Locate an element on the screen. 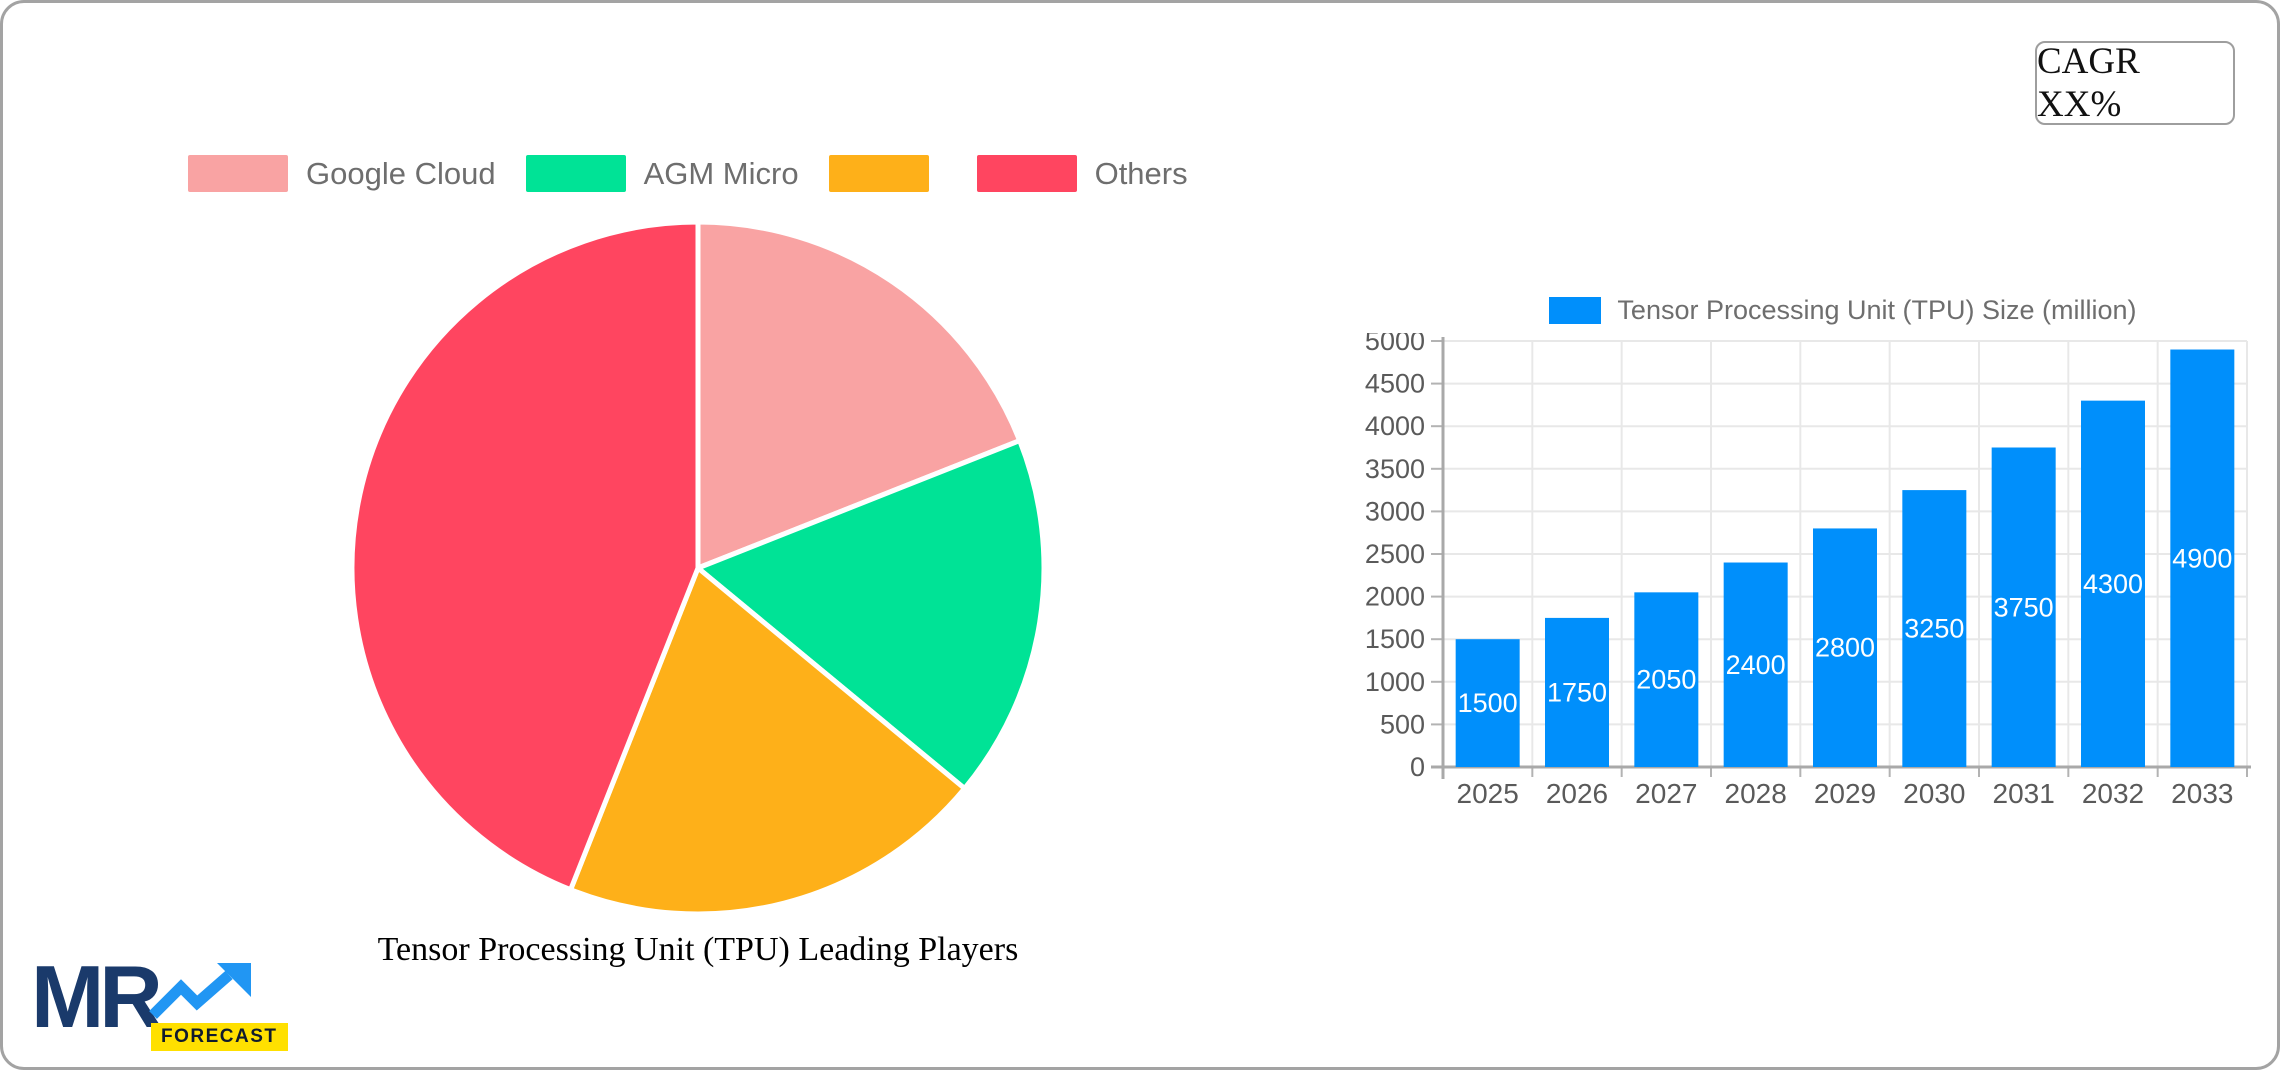 The width and height of the screenshot is (2280, 1070). bar-value-label: 2050 is located at coordinates (1666, 680).